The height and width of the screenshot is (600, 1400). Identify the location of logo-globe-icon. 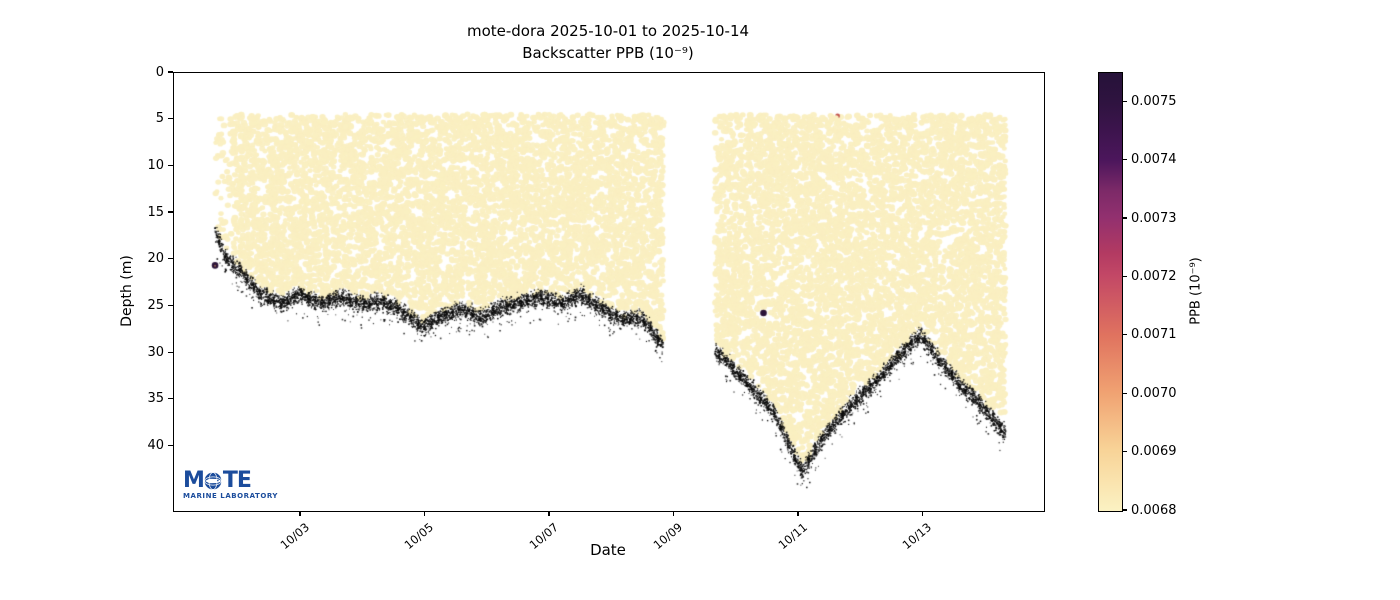
(213, 481).